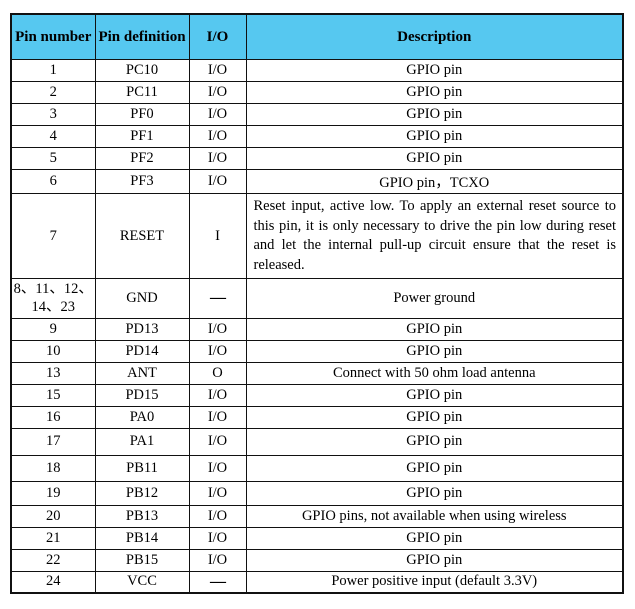 Image resolution: width=635 pixels, height=609 pixels. Describe the element at coordinates (53, 298) in the screenshot. I see `cell-pin-number: 8、11、12、14、23` at that location.